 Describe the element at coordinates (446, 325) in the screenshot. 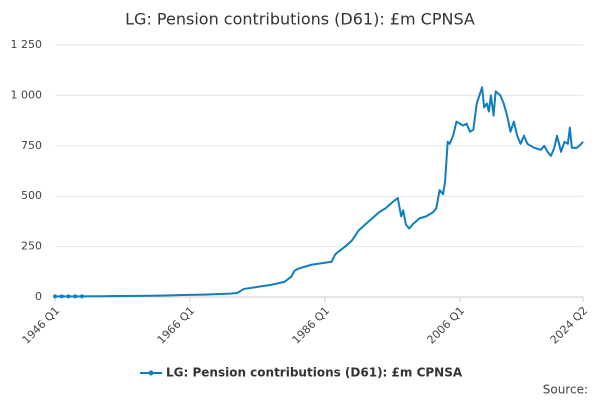

I see `x-tick-label: 2006 Q1` at that location.